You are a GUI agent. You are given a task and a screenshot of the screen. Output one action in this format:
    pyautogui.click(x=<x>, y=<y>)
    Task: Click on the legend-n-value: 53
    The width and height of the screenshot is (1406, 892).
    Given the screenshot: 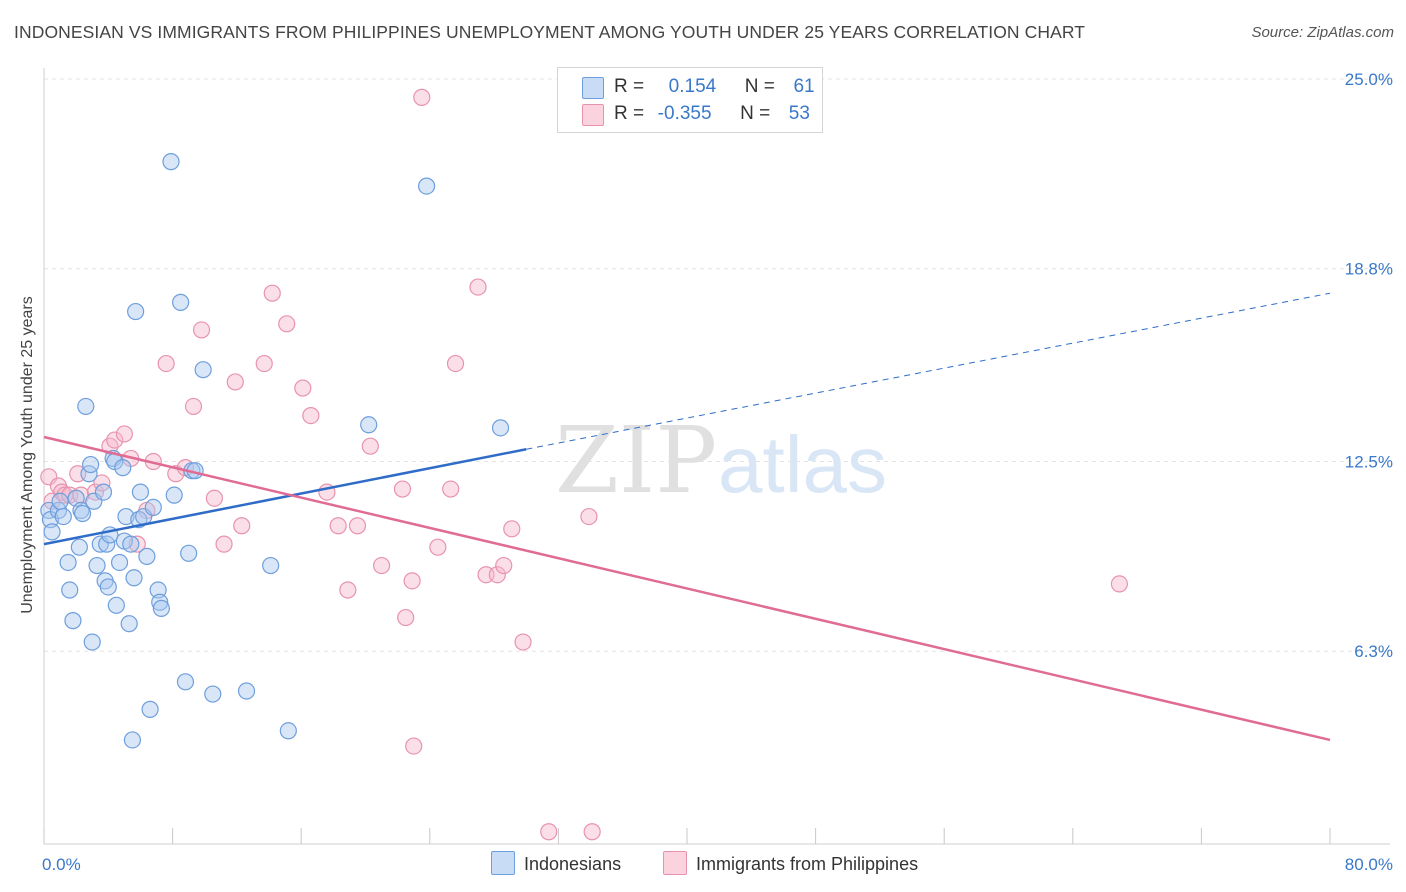 What is the action you would take?
    pyautogui.click(x=799, y=113)
    